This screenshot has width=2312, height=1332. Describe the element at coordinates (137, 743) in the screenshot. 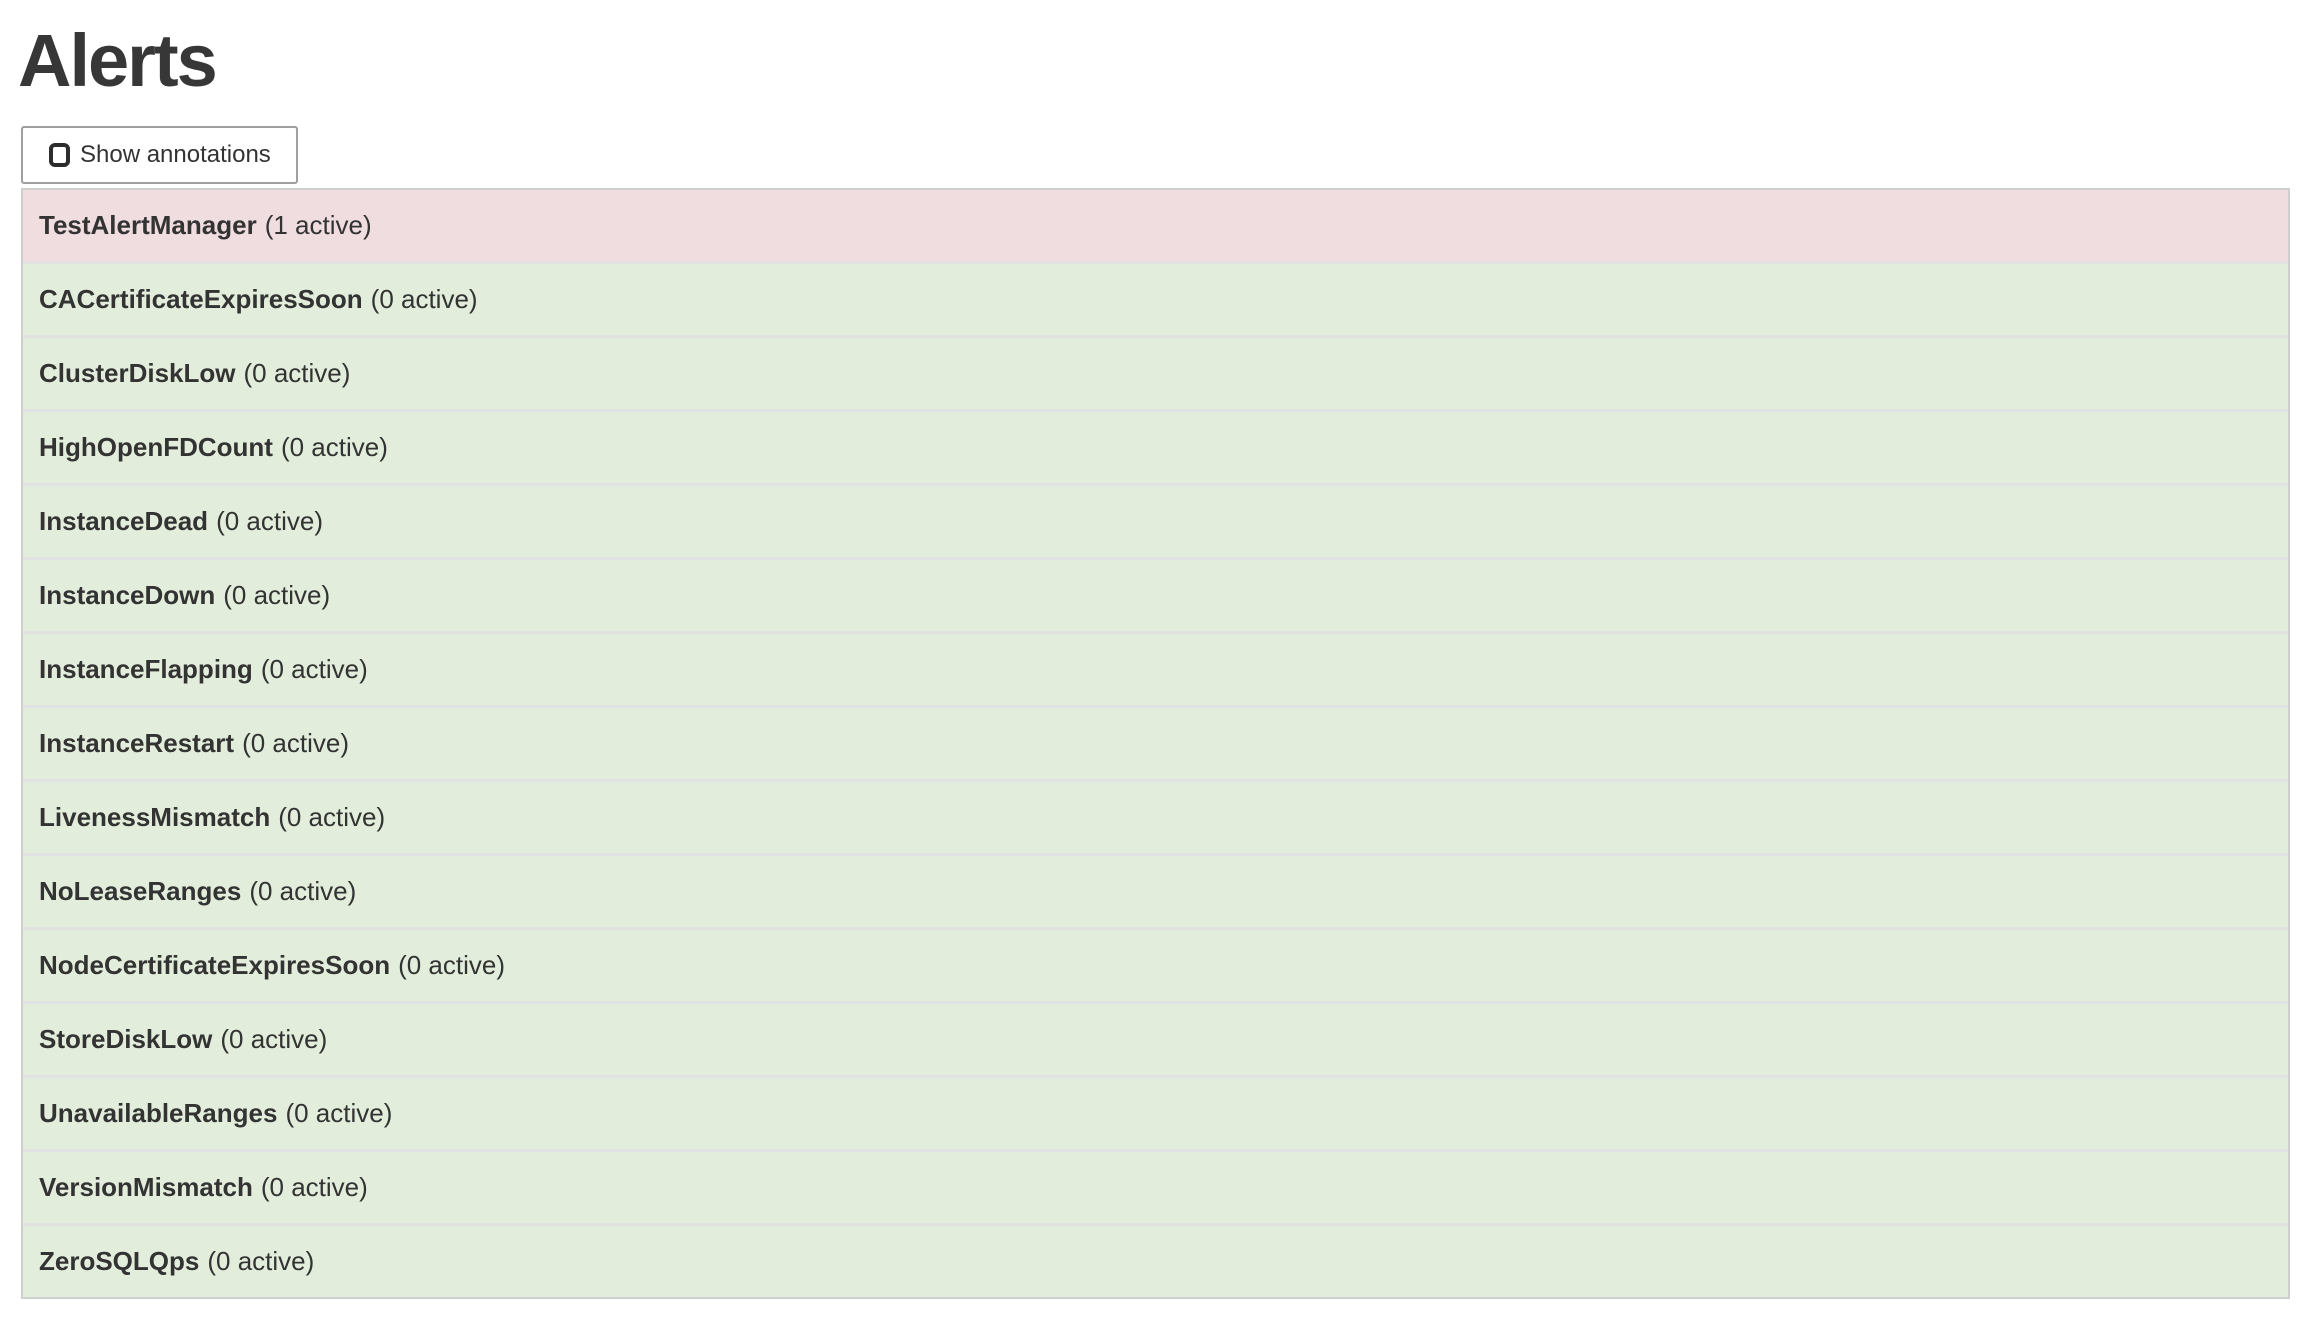

I see `alert-rule-name: InstanceRestart` at that location.